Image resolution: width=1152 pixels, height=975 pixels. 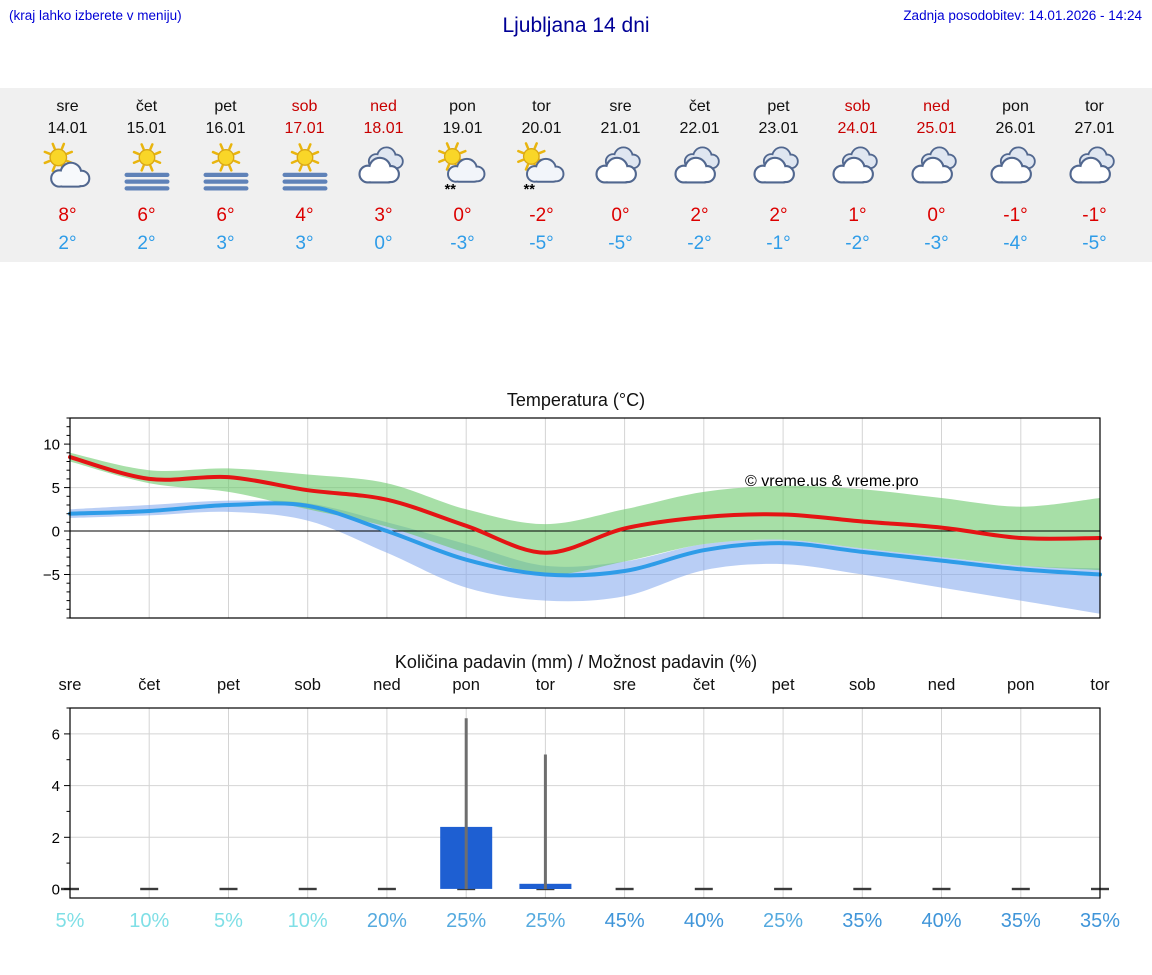 I want to click on day-name: ned, so click(x=383, y=106).